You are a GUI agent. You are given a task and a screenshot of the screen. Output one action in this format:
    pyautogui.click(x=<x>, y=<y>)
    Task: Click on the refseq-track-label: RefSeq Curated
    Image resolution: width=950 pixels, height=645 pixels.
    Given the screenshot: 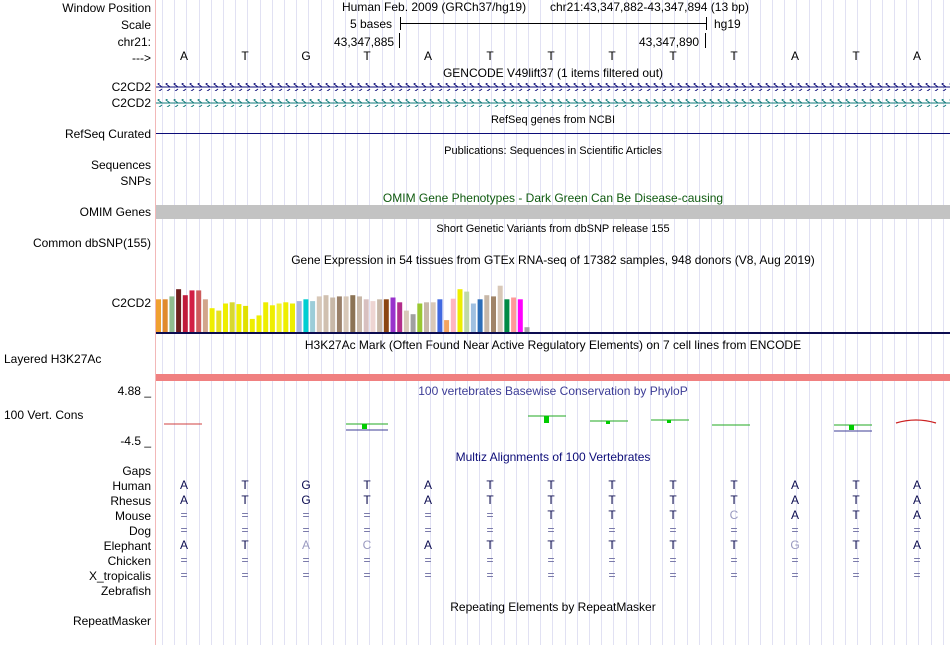 What is the action you would take?
    pyautogui.click(x=107, y=134)
    